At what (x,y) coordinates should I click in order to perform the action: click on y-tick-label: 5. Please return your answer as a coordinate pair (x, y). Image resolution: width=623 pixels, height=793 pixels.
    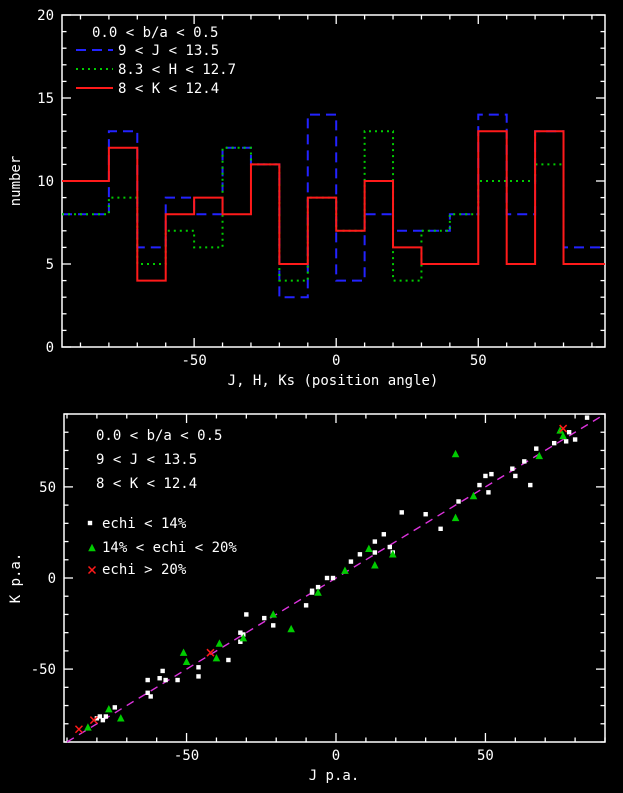
    Looking at the image, I should click on (50, 265).